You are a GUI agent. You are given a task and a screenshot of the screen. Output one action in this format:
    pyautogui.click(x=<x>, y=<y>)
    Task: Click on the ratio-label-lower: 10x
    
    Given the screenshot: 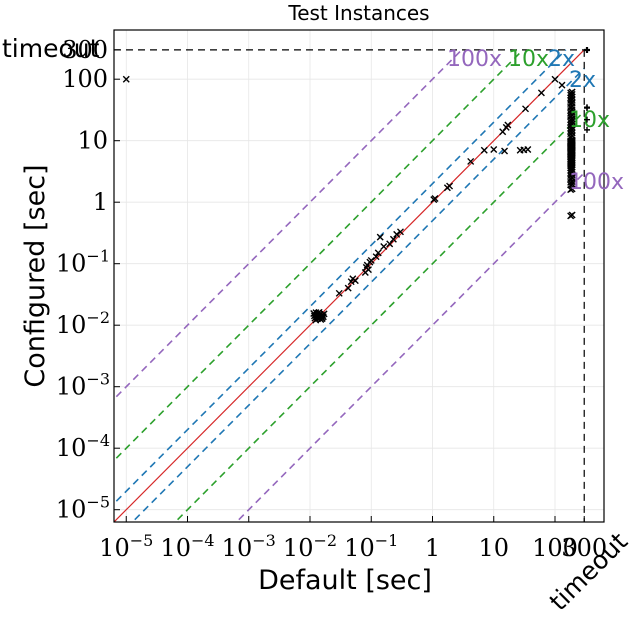 What is the action you would take?
    pyautogui.click(x=589, y=120)
    